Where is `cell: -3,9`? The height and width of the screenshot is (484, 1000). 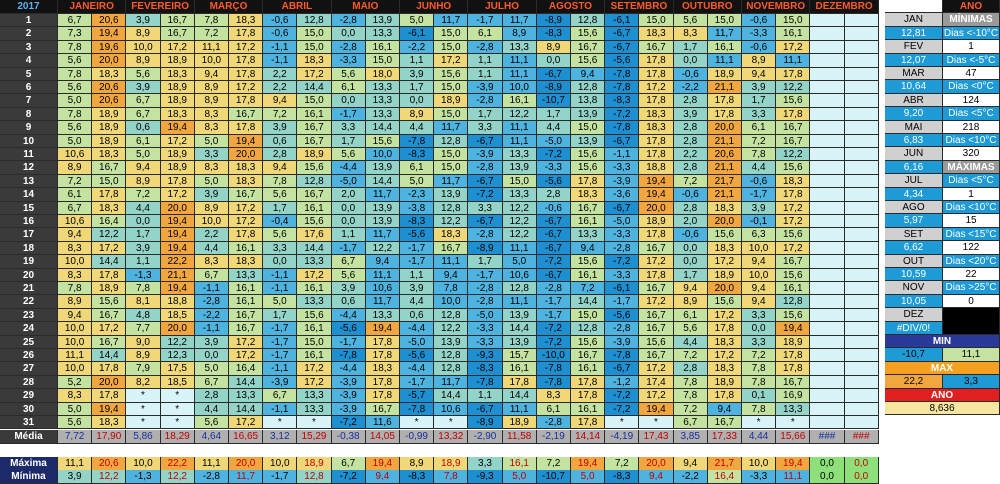
cell: -3,9 is located at coordinates (348, 409).